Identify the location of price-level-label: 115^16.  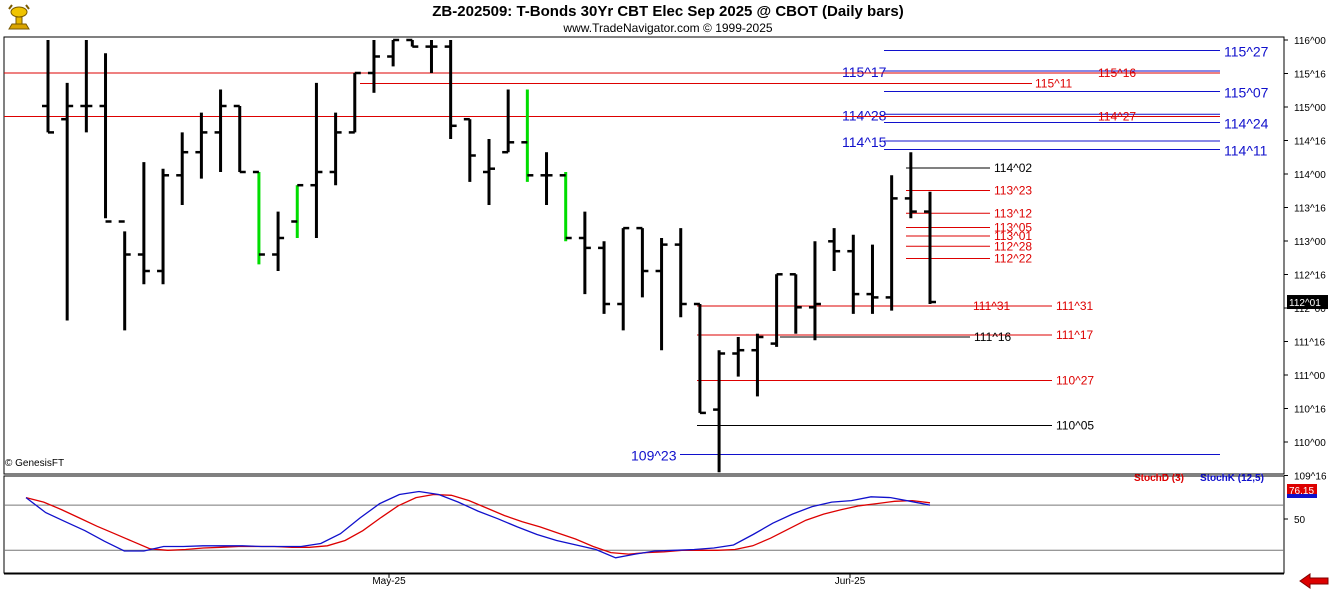
(1117, 73).